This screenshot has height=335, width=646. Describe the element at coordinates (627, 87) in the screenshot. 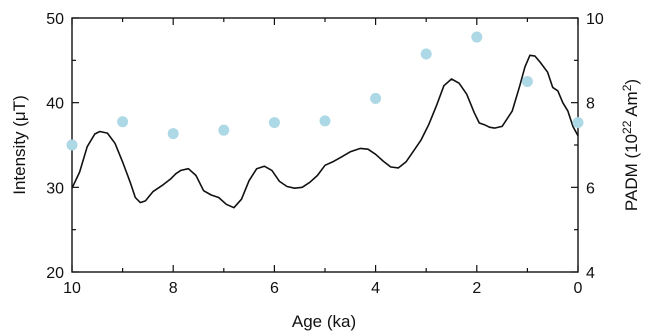

I see `y-axis-right-label-unit-exp: 2` at that location.